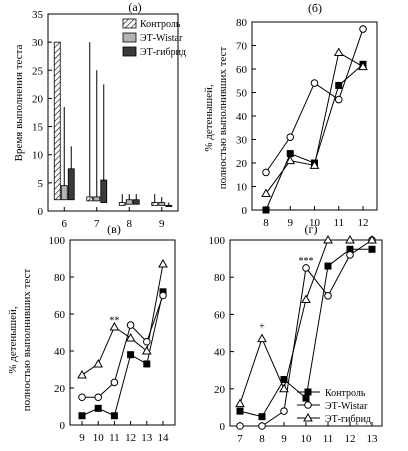 This screenshot has height=451, width=408. What do you see at coordinates (60, 315) in the screenshot?
I see `panel-v-ytick-label: 60` at bounding box center [60, 315].